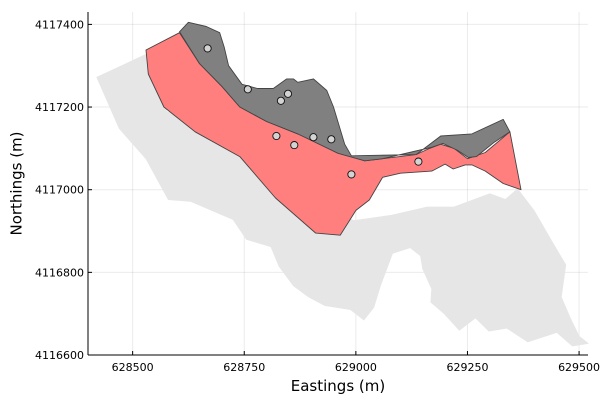  What do you see at coordinates (17, 183) in the screenshot?
I see `y-axis-label: Northings (m)` at bounding box center [17, 183].